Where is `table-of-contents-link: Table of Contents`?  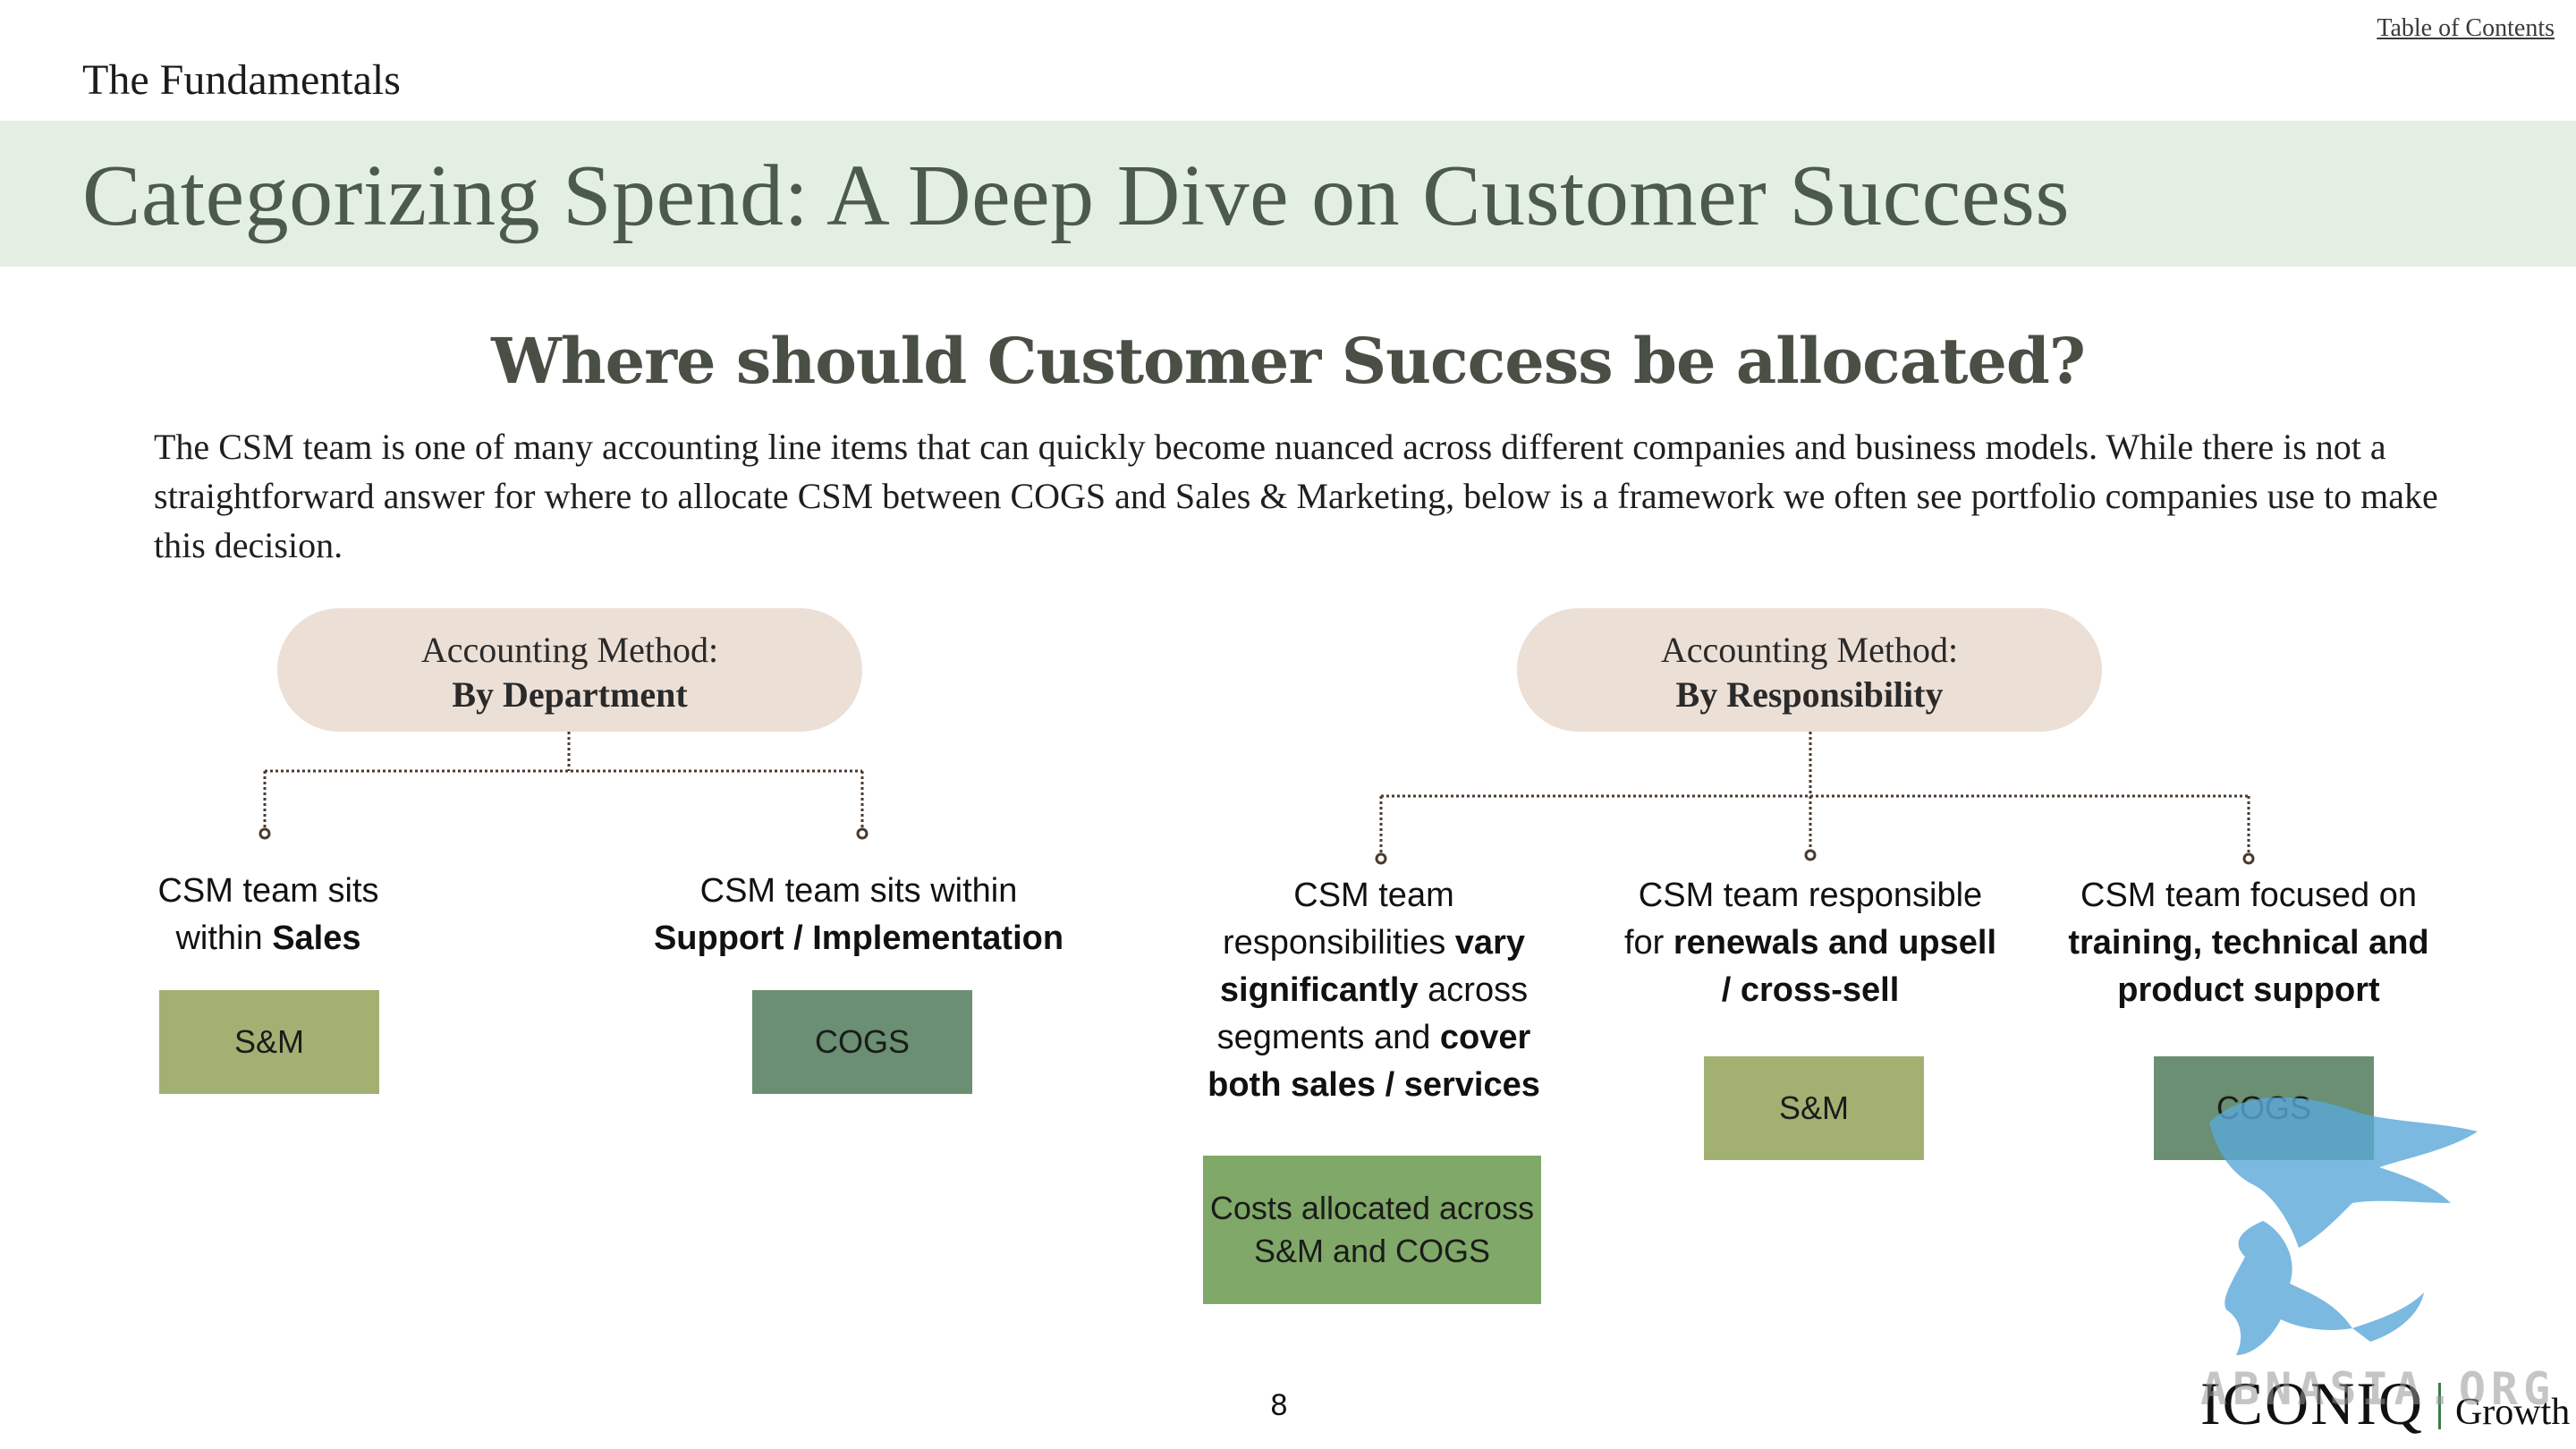
table-of-contents-link: Table of Contents is located at coordinates (2466, 28).